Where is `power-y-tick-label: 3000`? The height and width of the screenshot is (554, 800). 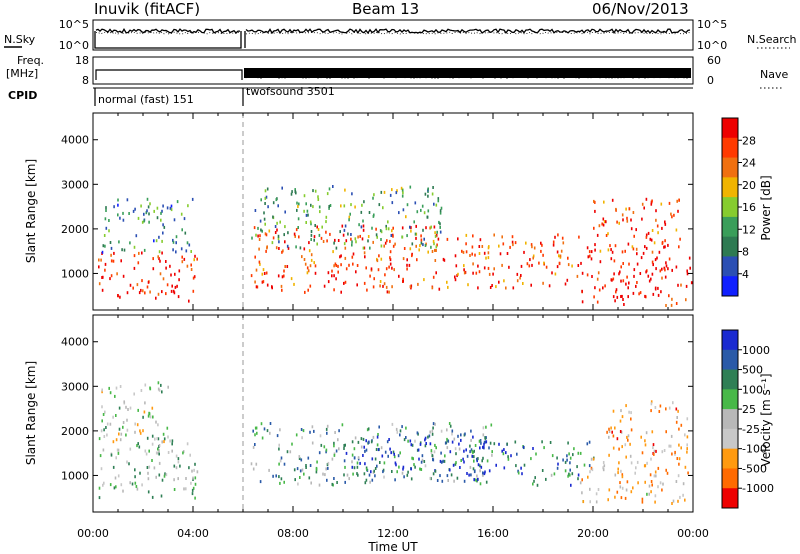 power-y-tick-label: 3000 is located at coordinates (75, 184).